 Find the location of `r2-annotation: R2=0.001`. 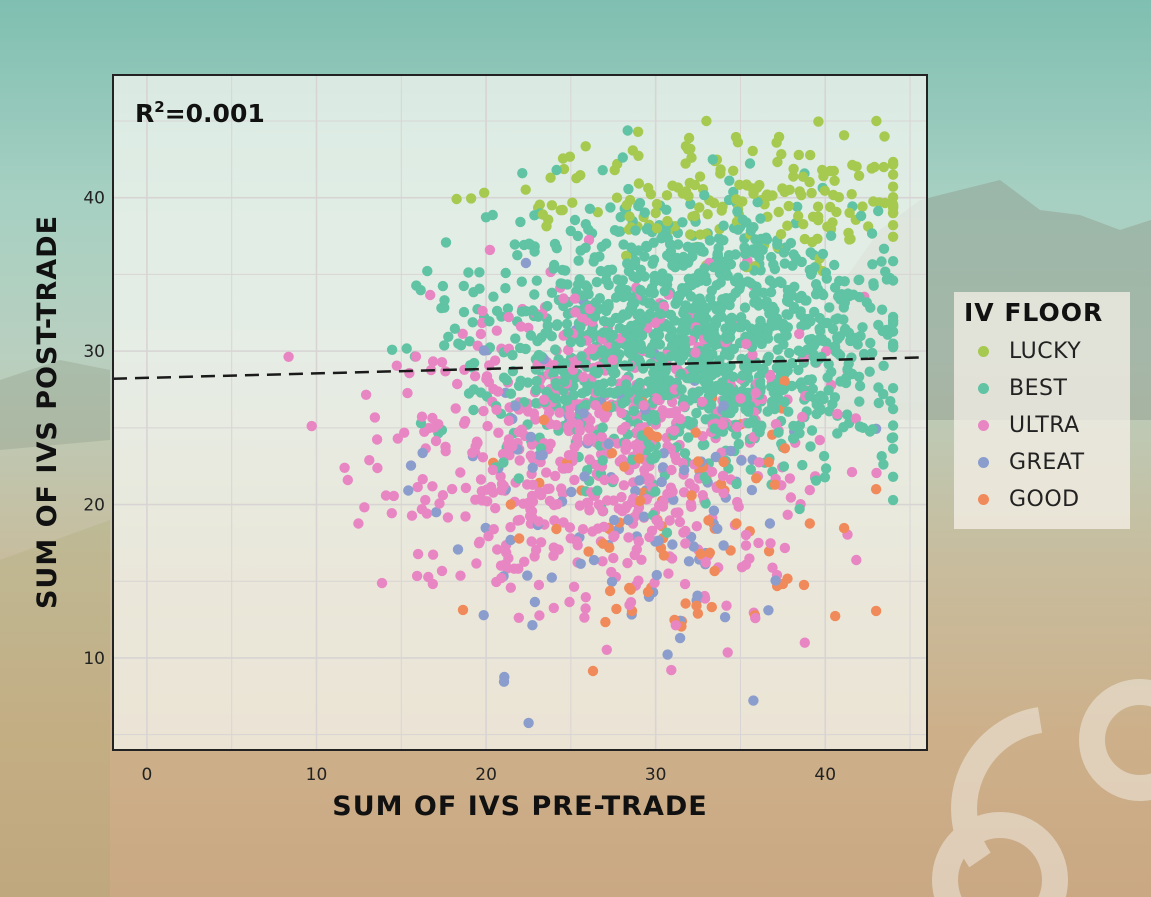

r2-annotation: R2=0.001 is located at coordinates (200, 113).